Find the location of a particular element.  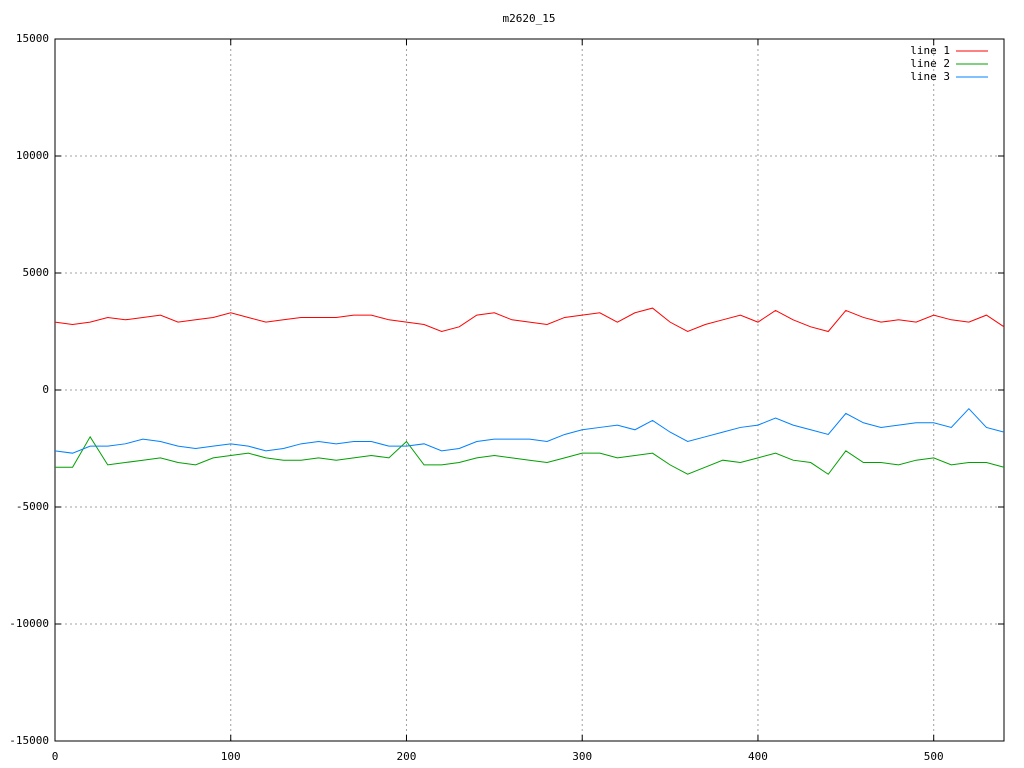

y-tick-label: 0 is located at coordinates (45, 389).